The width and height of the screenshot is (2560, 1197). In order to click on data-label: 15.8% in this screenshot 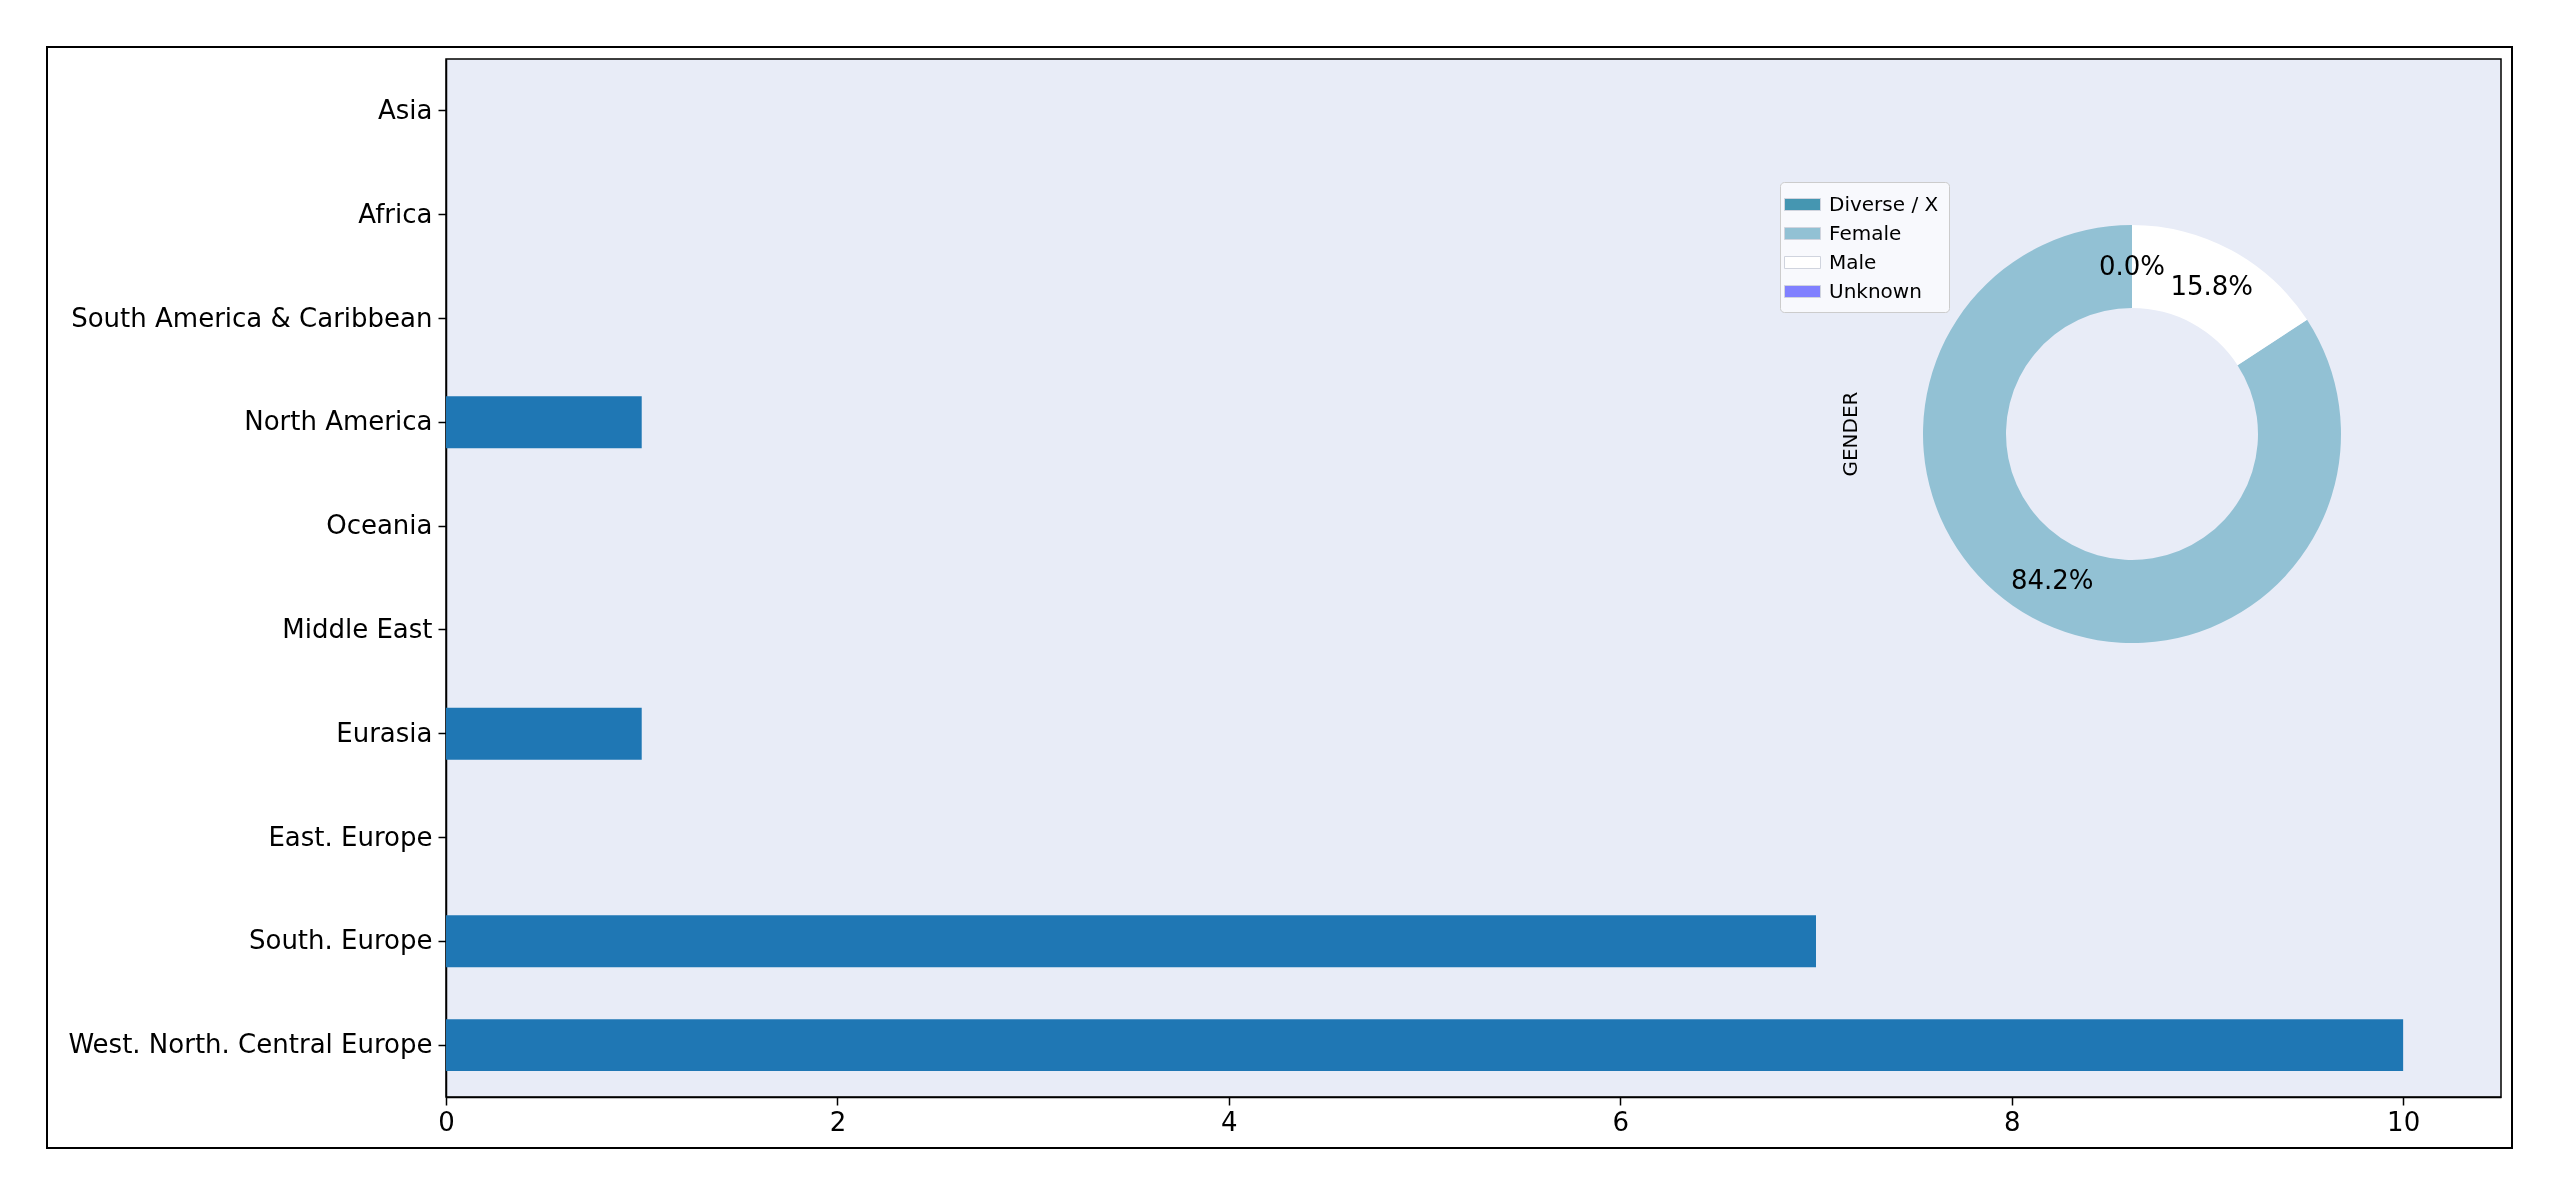, I will do `click(2212, 285)`.